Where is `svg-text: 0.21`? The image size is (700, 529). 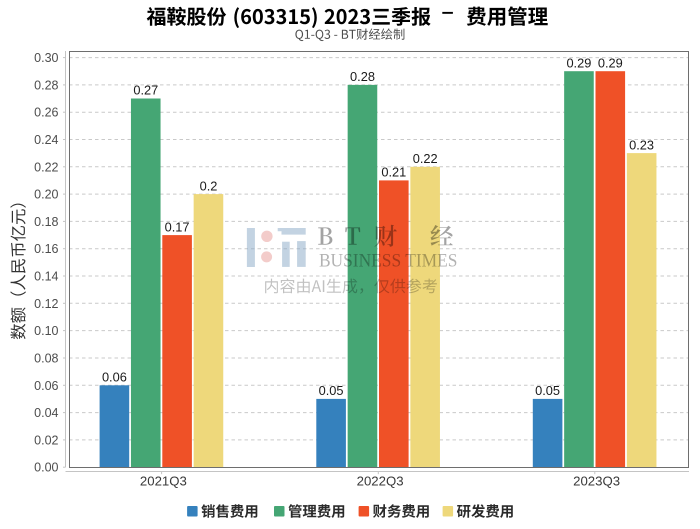 svg-text: 0.21 is located at coordinates (393, 172).